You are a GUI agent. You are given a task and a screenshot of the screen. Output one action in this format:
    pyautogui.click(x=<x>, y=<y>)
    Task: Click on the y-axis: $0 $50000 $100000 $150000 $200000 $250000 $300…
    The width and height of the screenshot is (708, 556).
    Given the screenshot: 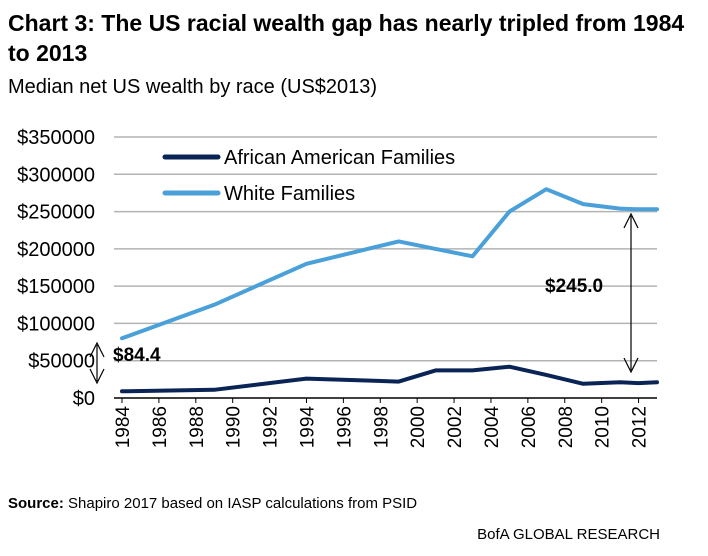 What is the action you would take?
    pyautogui.click(x=56, y=268)
    